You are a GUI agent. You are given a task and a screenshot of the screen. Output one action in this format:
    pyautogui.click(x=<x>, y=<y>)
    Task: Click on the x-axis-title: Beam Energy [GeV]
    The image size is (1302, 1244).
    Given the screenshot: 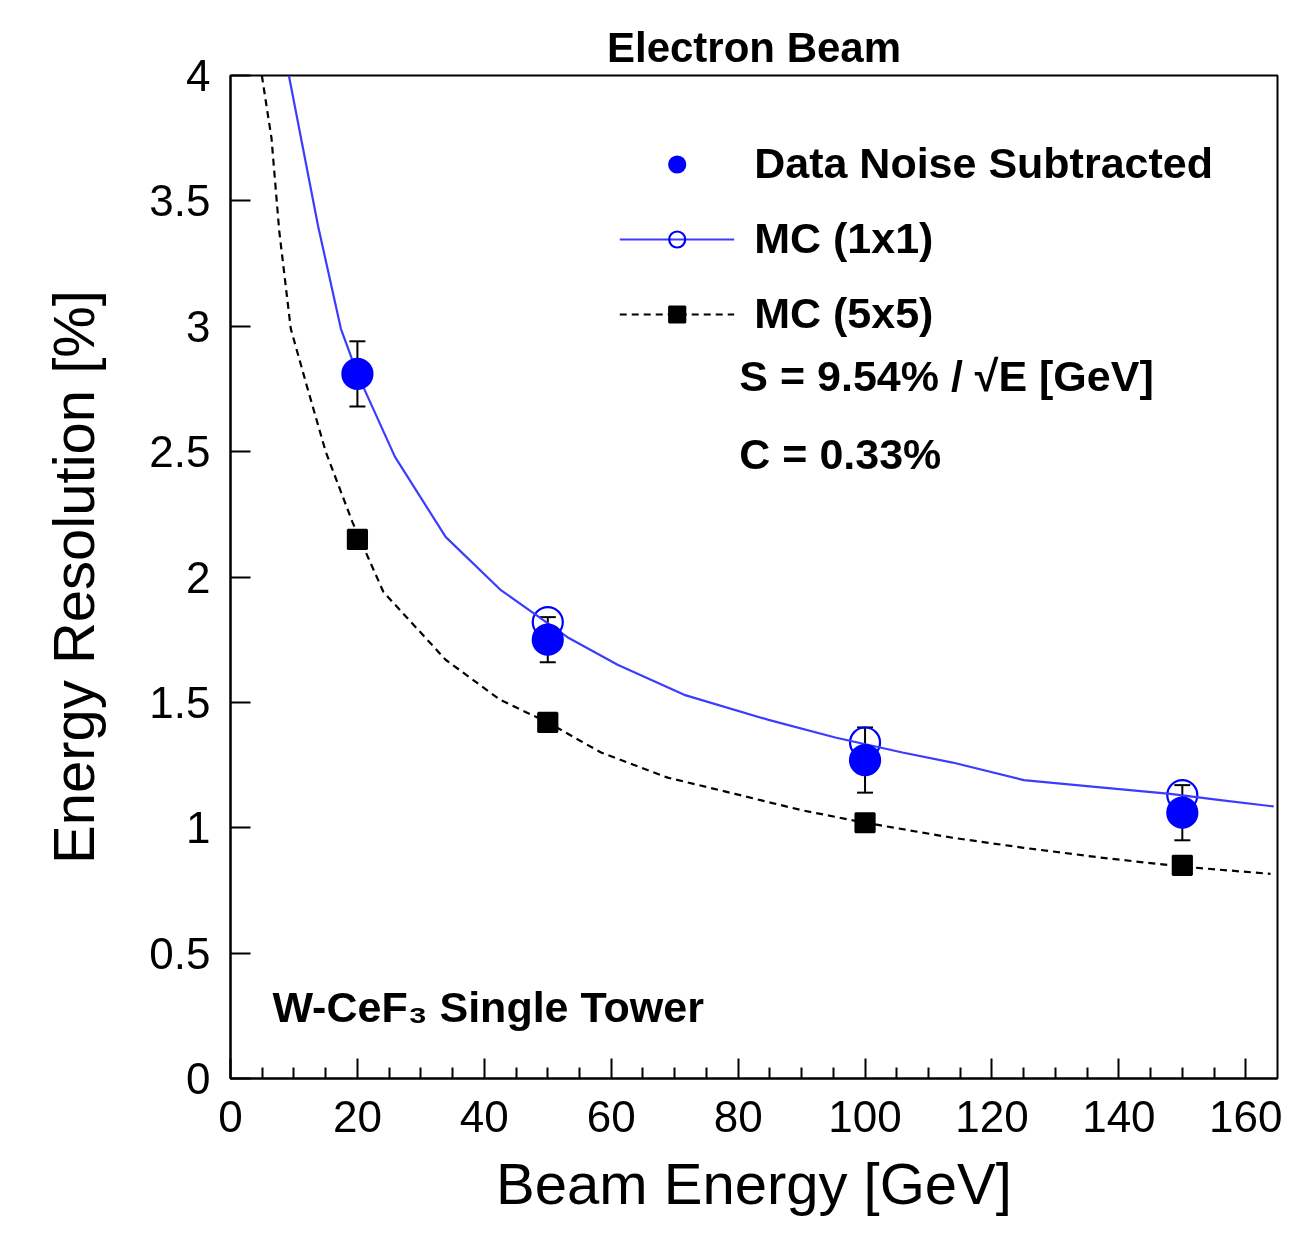 What is the action you would take?
    pyautogui.click(x=754, y=1183)
    